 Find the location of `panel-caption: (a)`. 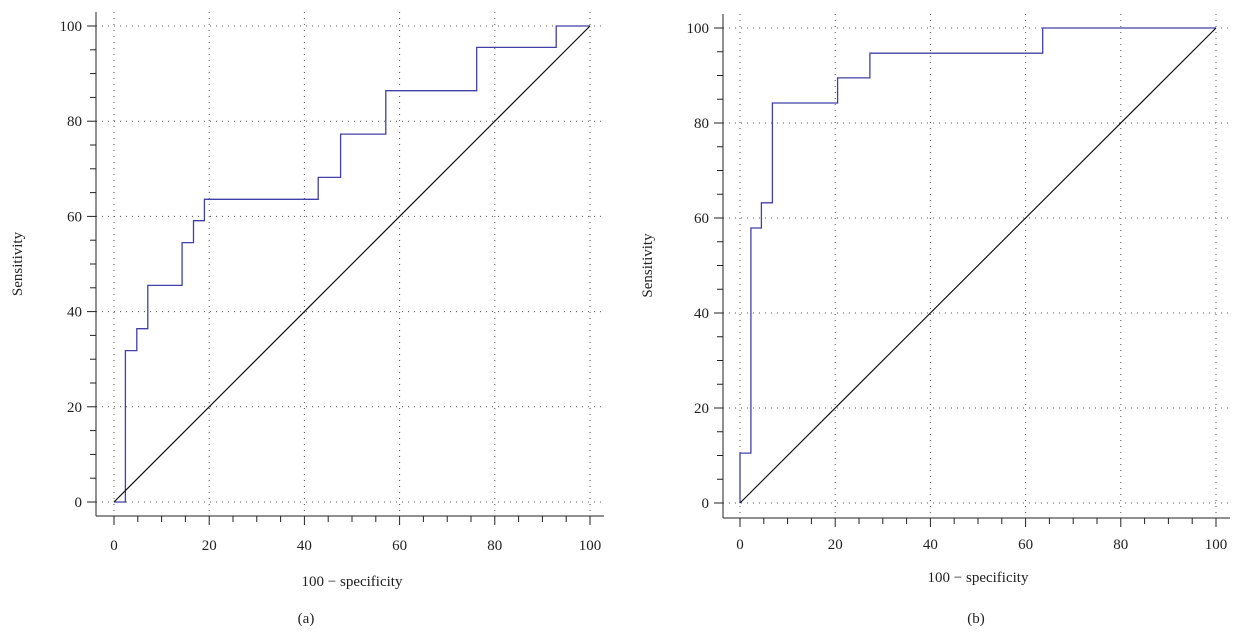

panel-caption: (a) is located at coordinates (306, 619).